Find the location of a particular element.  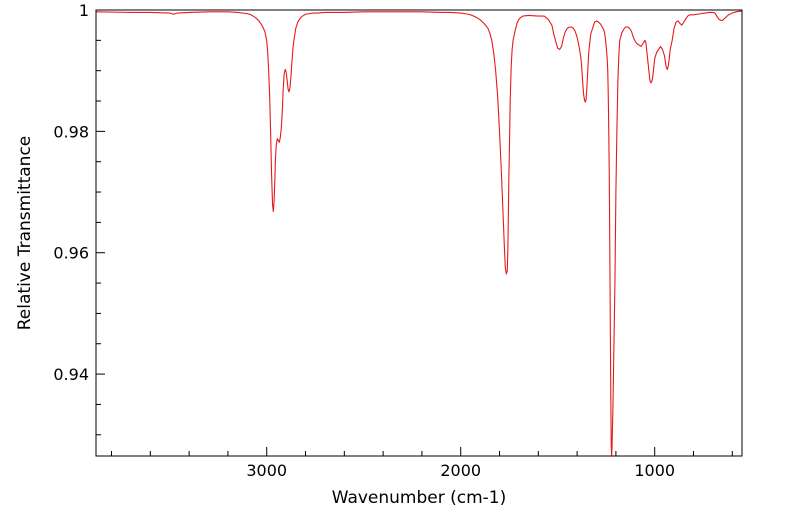

y-tick-label: 0.98 is located at coordinates (71, 131).